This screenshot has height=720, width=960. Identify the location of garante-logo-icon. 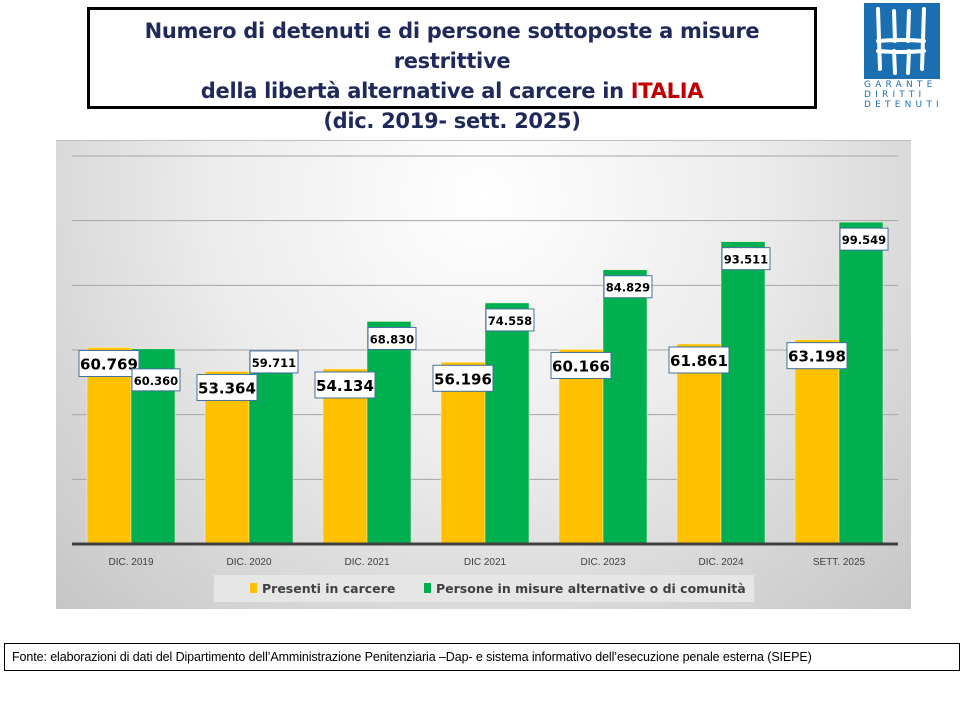
(902, 41).